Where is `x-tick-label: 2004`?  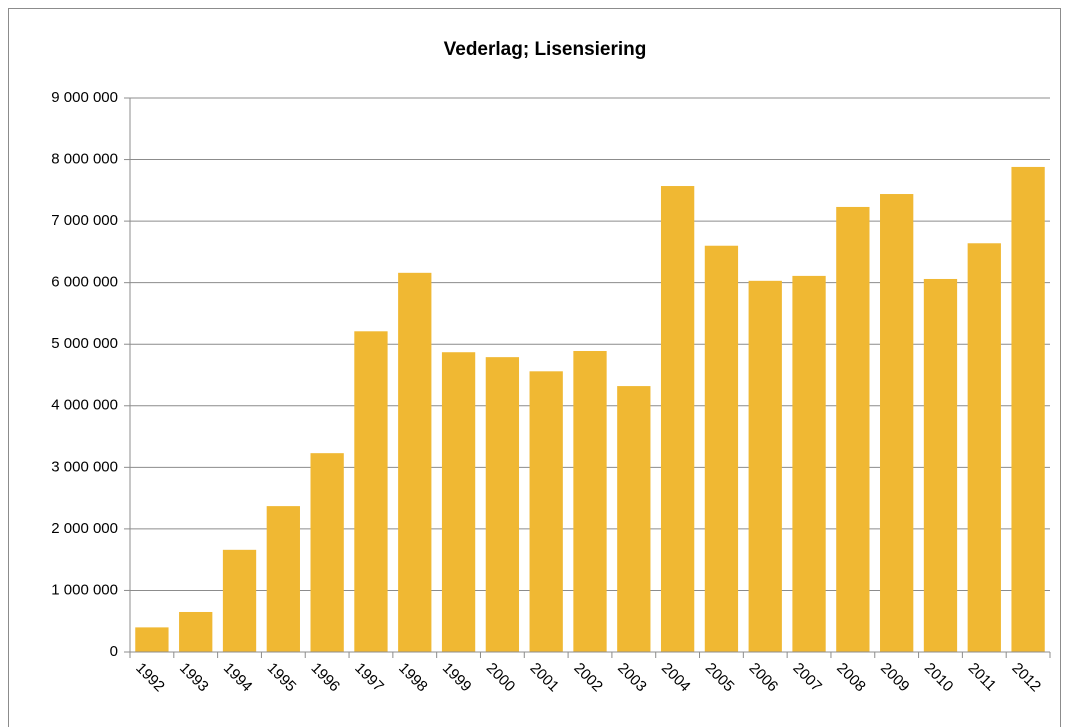 x-tick-label: 2004 is located at coordinates (676, 678).